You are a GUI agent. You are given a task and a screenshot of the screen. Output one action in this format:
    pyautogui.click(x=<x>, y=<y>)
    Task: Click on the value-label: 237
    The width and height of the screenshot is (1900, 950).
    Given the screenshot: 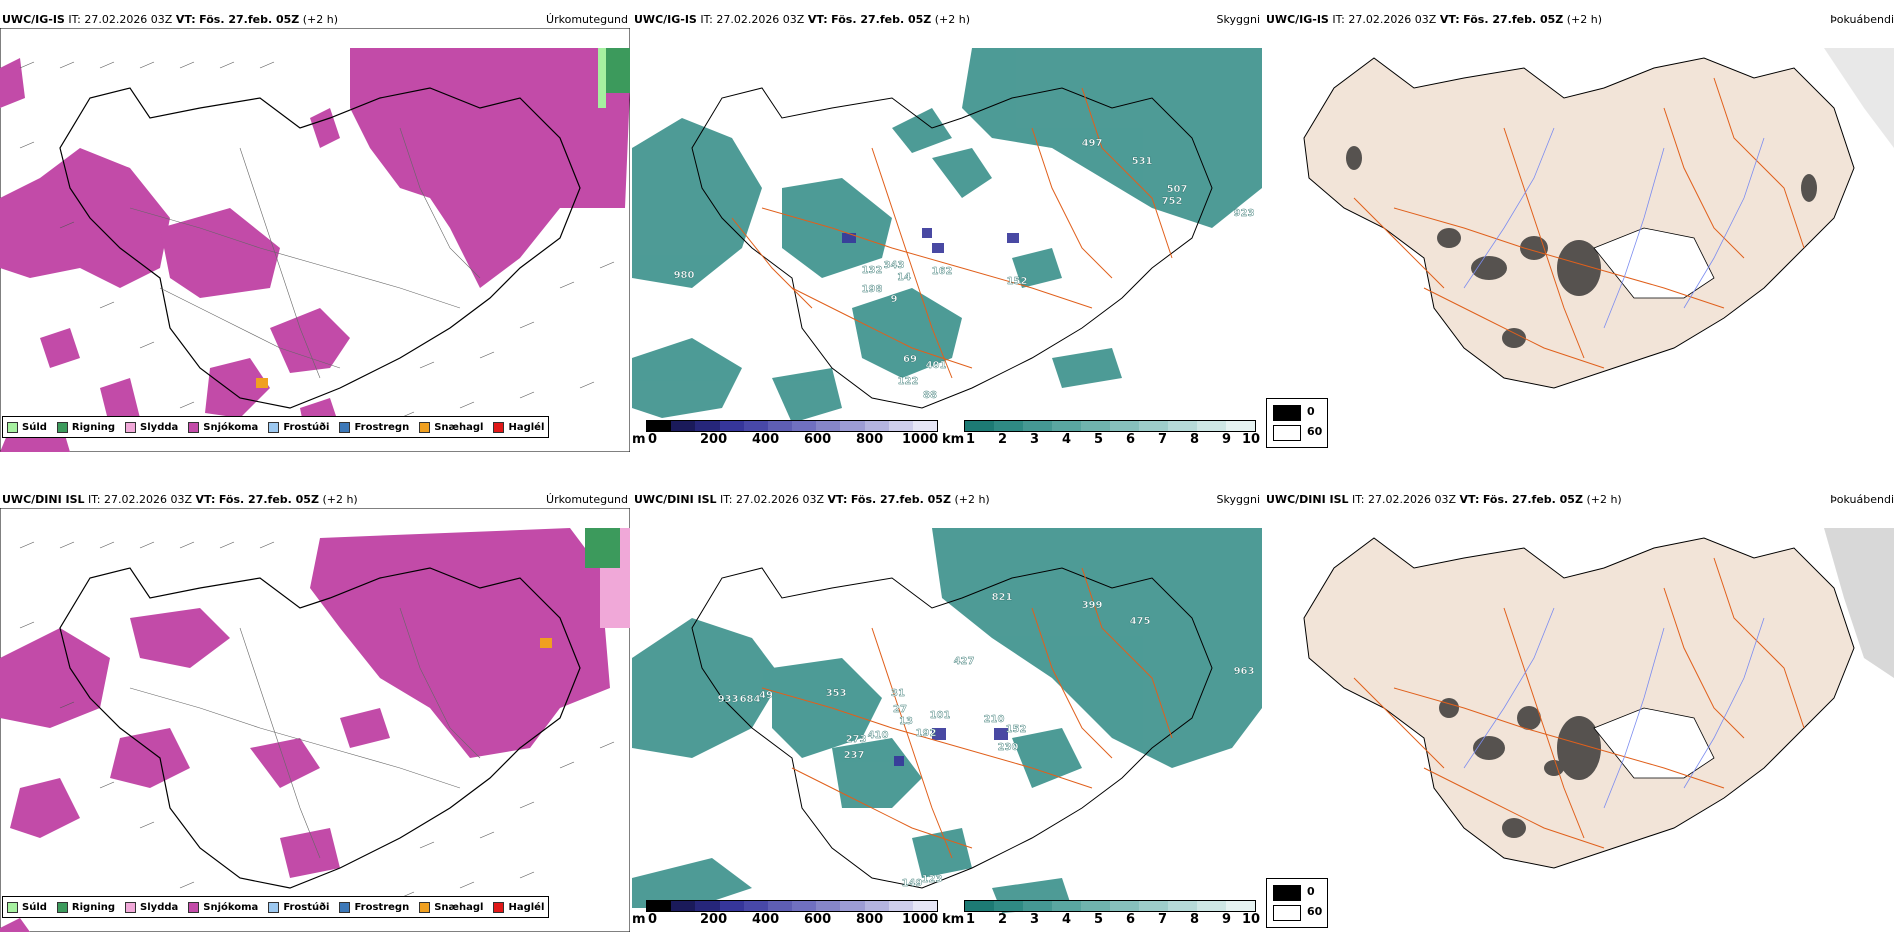 What is the action you would take?
    pyautogui.click(x=854, y=755)
    